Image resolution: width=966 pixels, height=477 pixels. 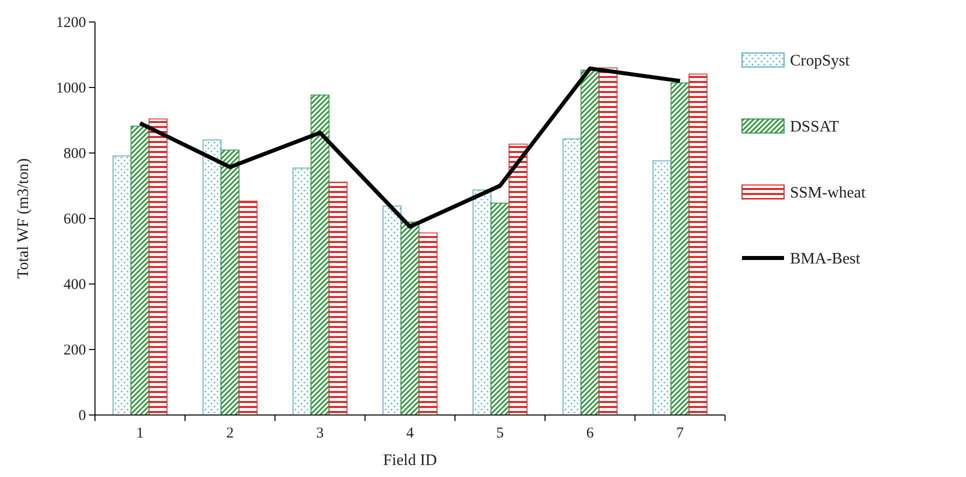 What do you see at coordinates (500, 434) in the screenshot?
I see `x-tick-label: 5` at bounding box center [500, 434].